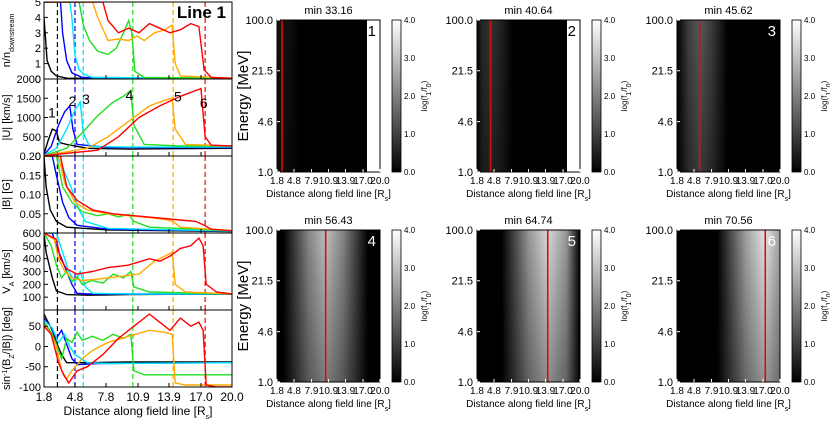 This screenshot has width=830, height=425. What do you see at coordinates (30, 388) in the screenshot?
I see `y-tick-label: -100` at bounding box center [30, 388].